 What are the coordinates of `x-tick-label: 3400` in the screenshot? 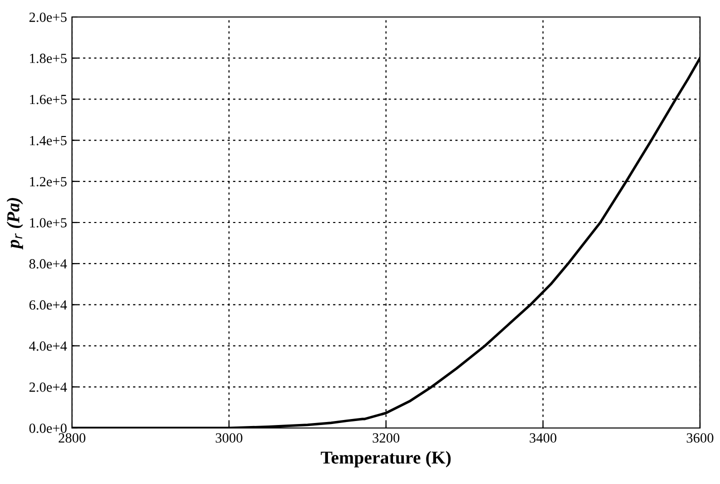 It's located at (543, 438).